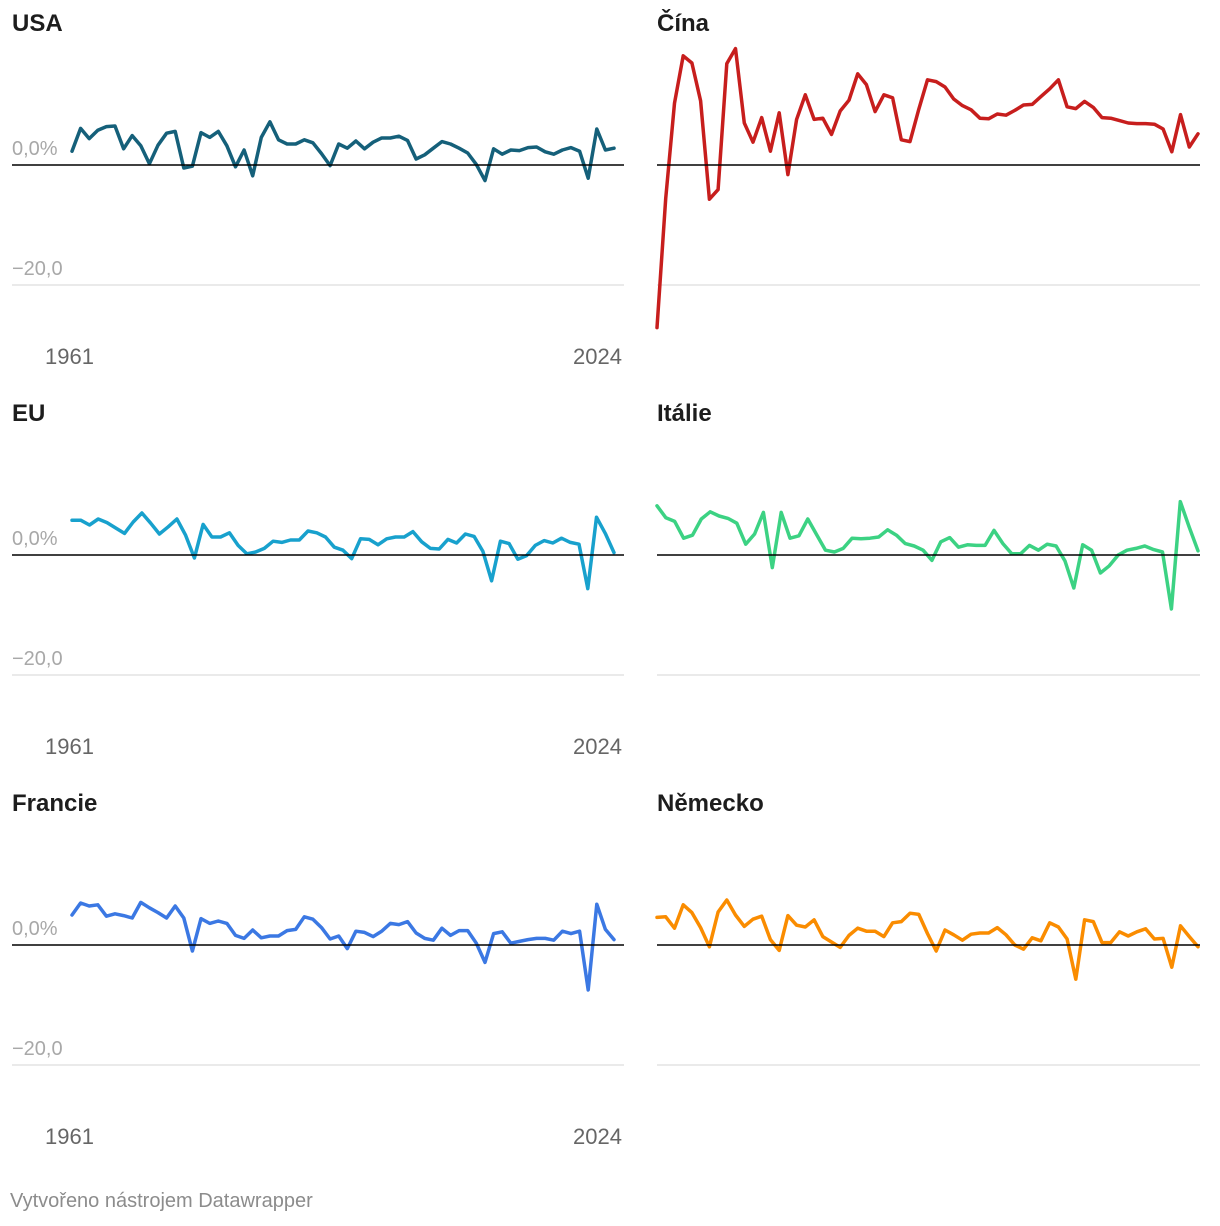  Describe the element at coordinates (29, 413) in the screenshot. I see `panel-title: EU` at that location.